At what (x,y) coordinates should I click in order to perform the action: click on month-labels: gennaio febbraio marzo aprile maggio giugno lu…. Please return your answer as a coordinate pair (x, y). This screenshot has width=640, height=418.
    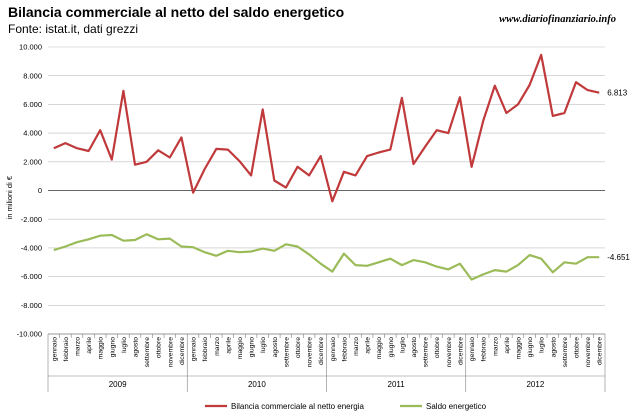
    Looking at the image, I should click on (327, 352).